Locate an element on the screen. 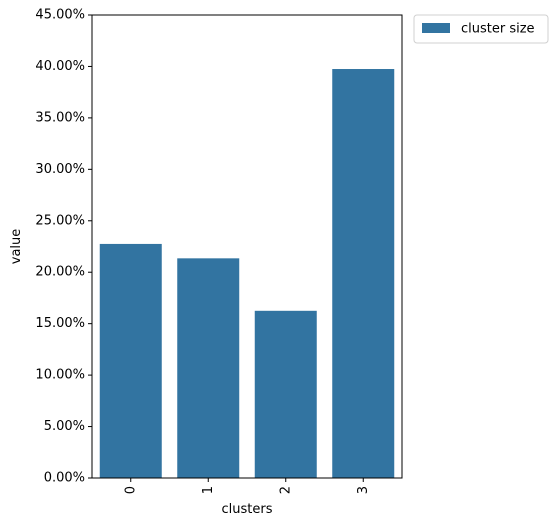  legend: cluster size is located at coordinates (481, 29).